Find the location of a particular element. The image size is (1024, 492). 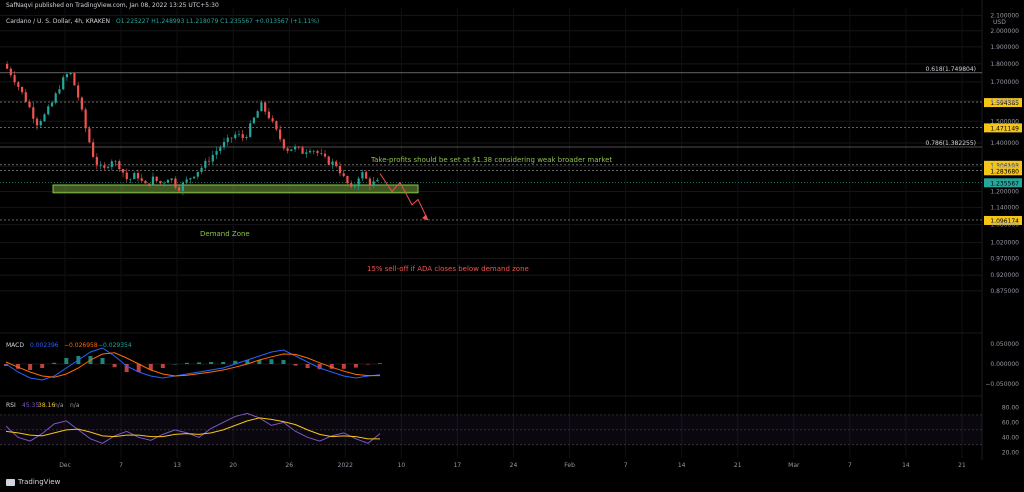

price-tick-label: 1.900000 is located at coordinates (1004, 47).